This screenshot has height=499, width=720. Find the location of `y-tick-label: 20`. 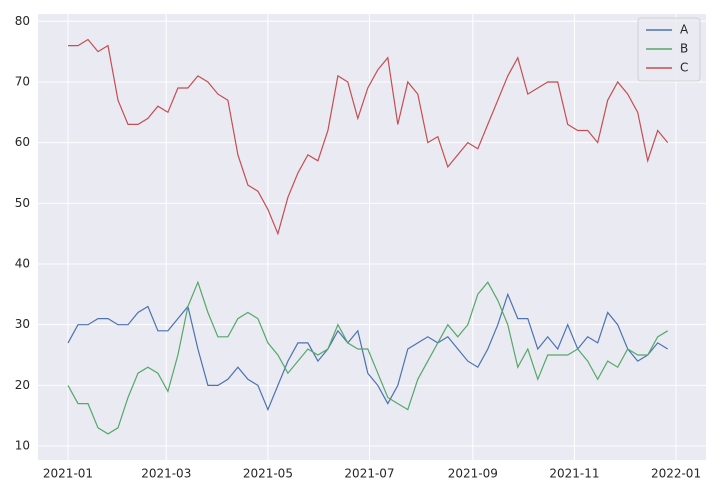

y-tick-label: 20 is located at coordinates (22, 385).